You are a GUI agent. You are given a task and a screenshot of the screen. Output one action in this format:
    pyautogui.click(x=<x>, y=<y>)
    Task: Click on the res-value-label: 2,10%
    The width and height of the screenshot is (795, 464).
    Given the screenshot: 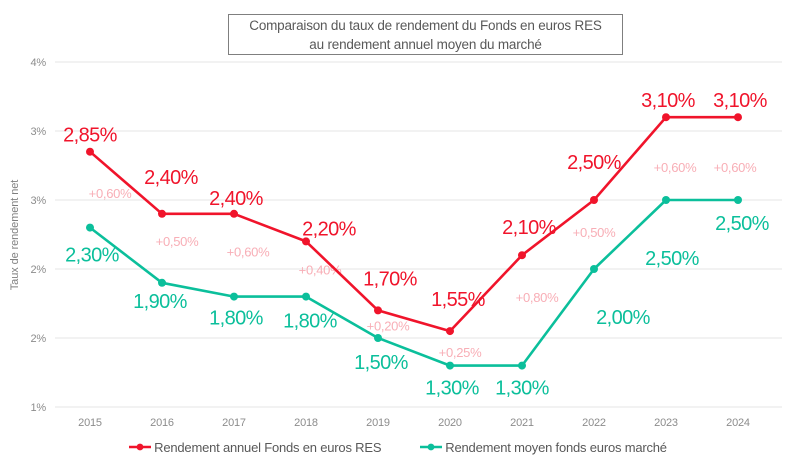 What is the action you would take?
    pyautogui.click(x=529, y=228)
    